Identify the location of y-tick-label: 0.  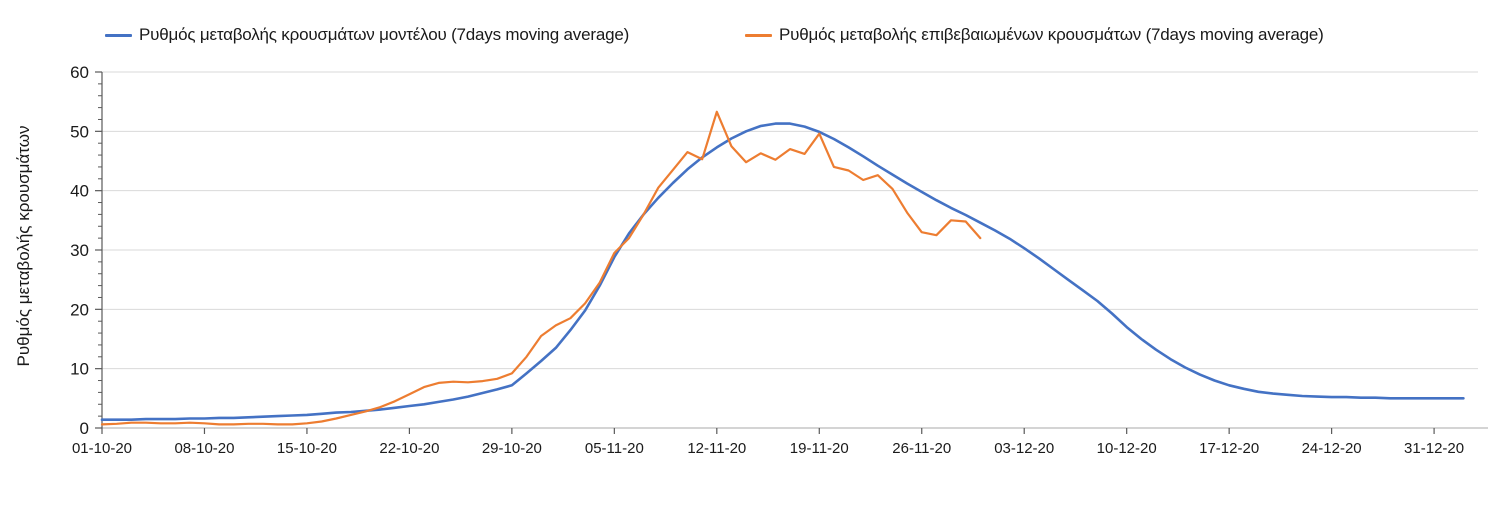
(84, 428).